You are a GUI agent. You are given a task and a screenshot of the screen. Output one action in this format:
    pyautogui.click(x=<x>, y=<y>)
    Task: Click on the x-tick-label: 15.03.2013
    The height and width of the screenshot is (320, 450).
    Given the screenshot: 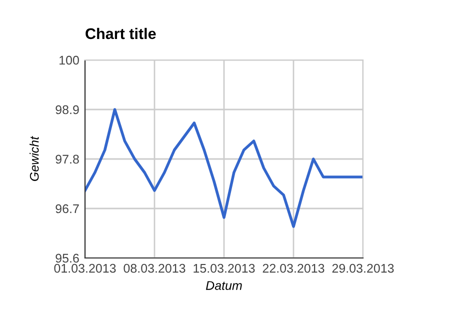 What is the action you would take?
    pyautogui.click(x=224, y=268)
    